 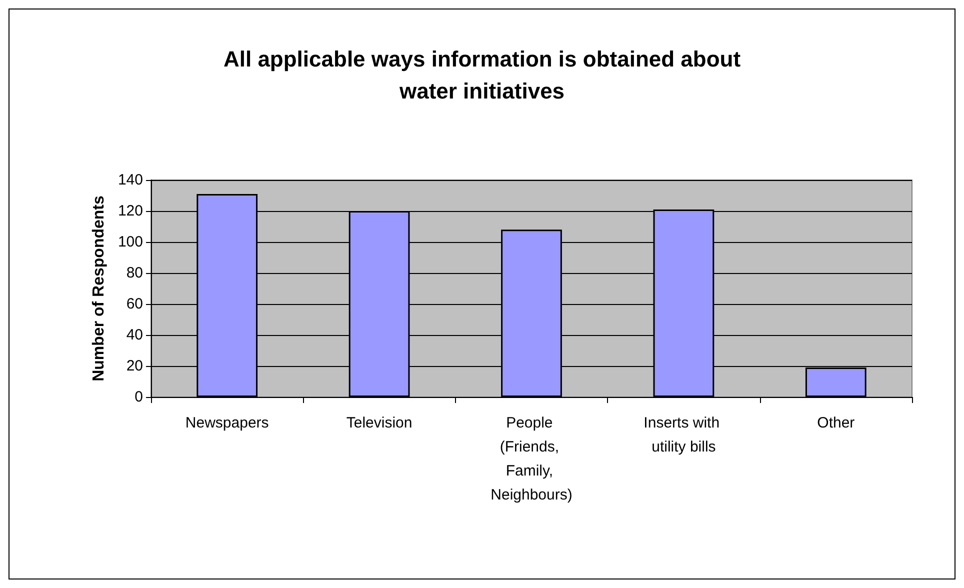 I want to click on x-tick-label: Newspapers, so click(x=227, y=423).